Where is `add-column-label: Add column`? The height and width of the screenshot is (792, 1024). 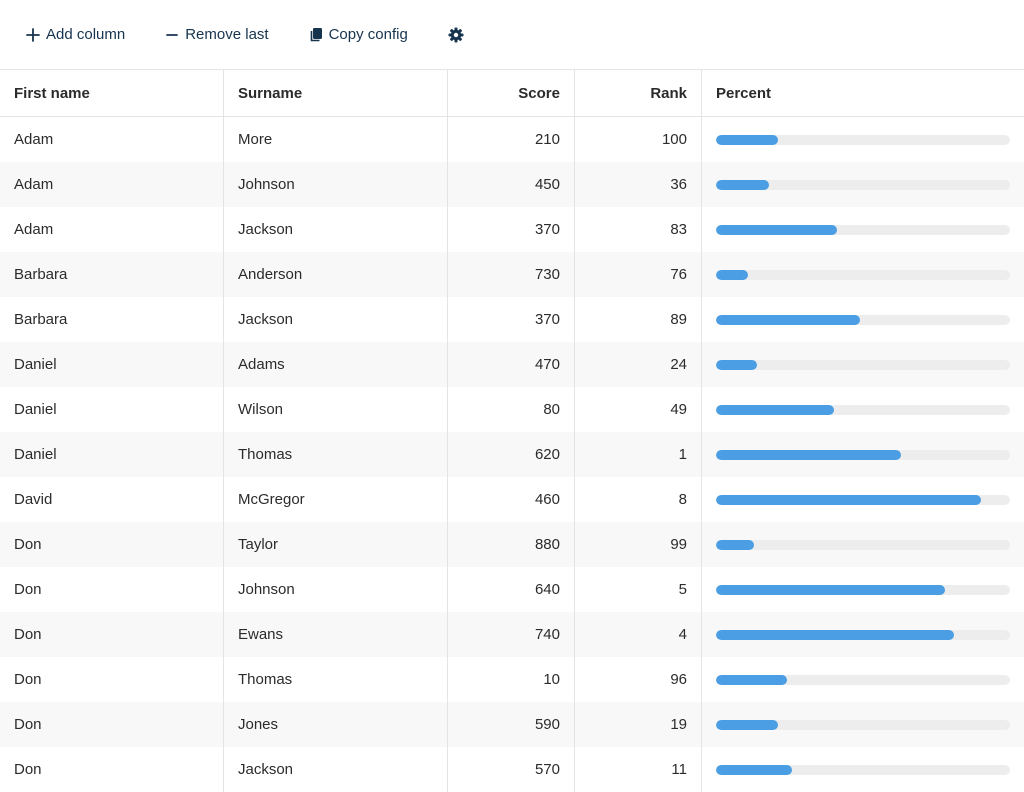 add-column-label: Add column is located at coordinates (86, 34).